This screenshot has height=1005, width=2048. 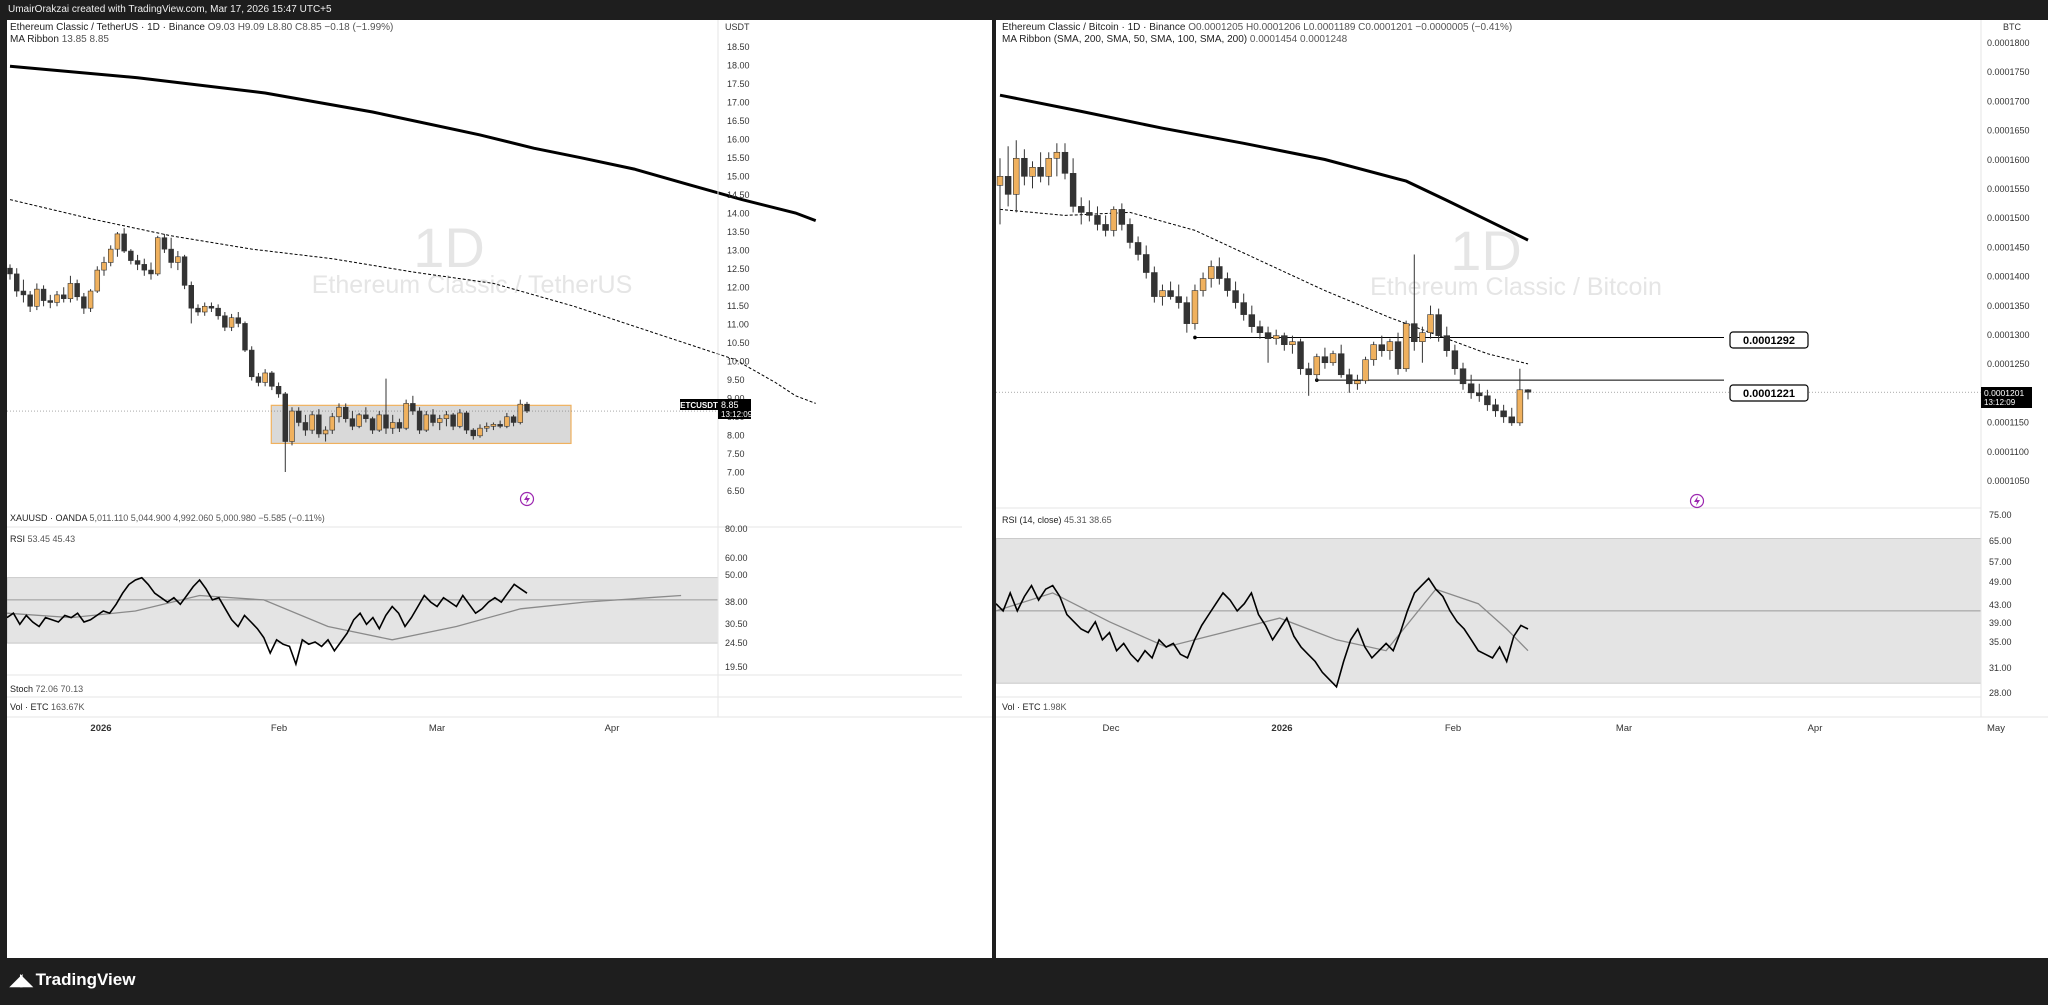 I want to click on right-price-tick-label: 0.0001650, so click(x=2008, y=131).